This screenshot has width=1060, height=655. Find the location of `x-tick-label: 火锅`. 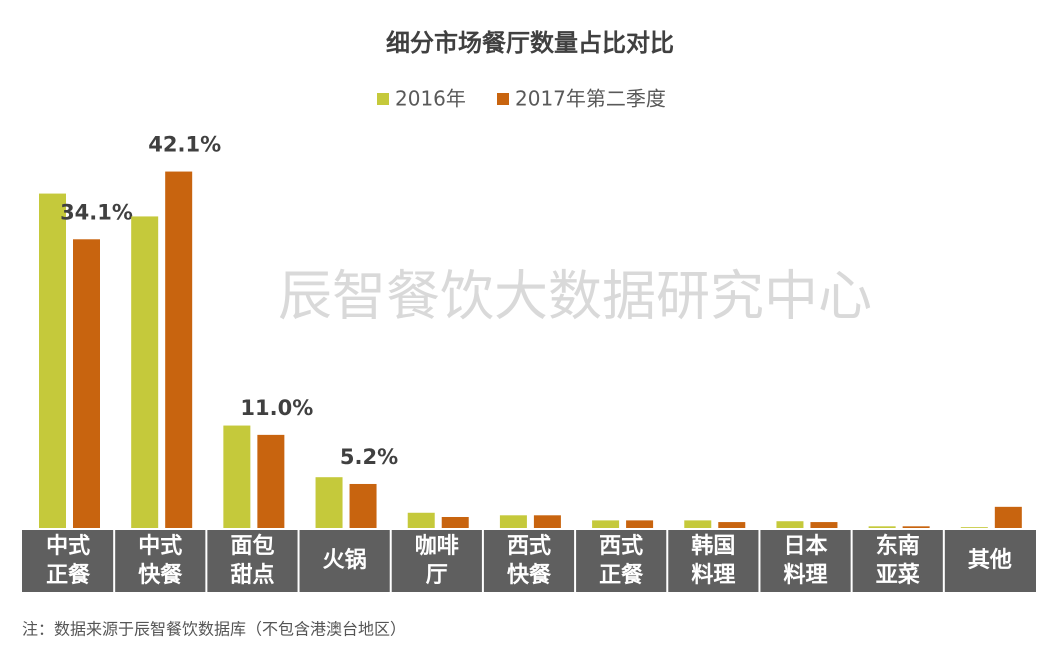

x-tick-label: 火锅 is located at coordinates (345, 560).